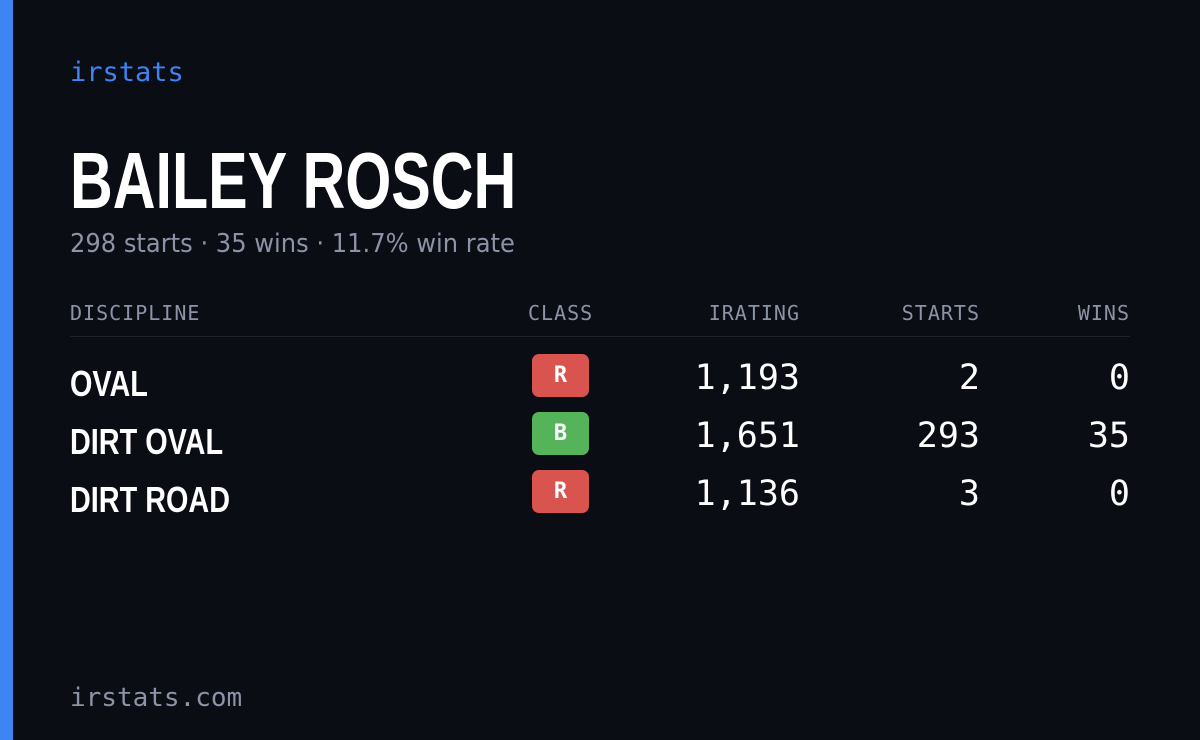 The height and width of the screenshot is (740, 1200). I want to click on table-row: DIRT ROAD R 1,136 3 0, so click(600, 497).